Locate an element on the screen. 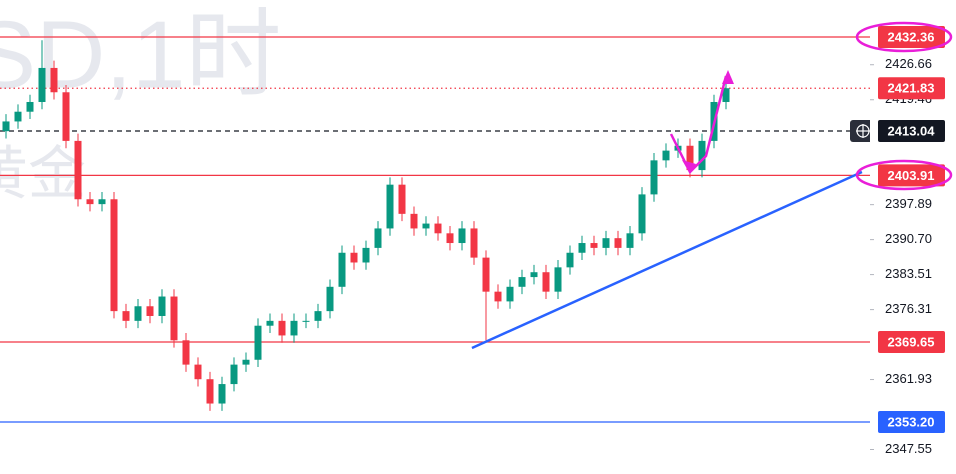 The image size is (956, 474). crosshair-icon is located at coordinates (863, 131).